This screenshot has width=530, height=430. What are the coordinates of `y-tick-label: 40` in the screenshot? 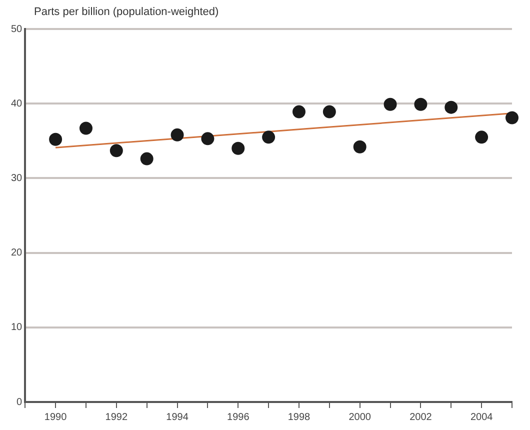 It's located at (17, 104).